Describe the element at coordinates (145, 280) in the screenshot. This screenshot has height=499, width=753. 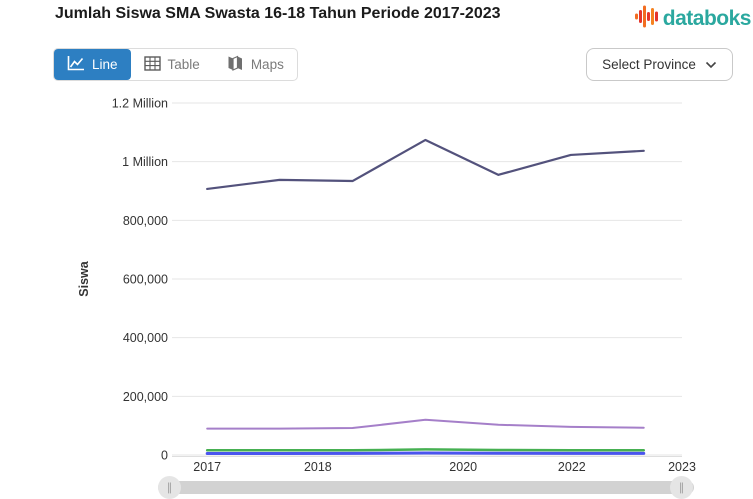
I see `y-tick-label: 600,000` at that location.